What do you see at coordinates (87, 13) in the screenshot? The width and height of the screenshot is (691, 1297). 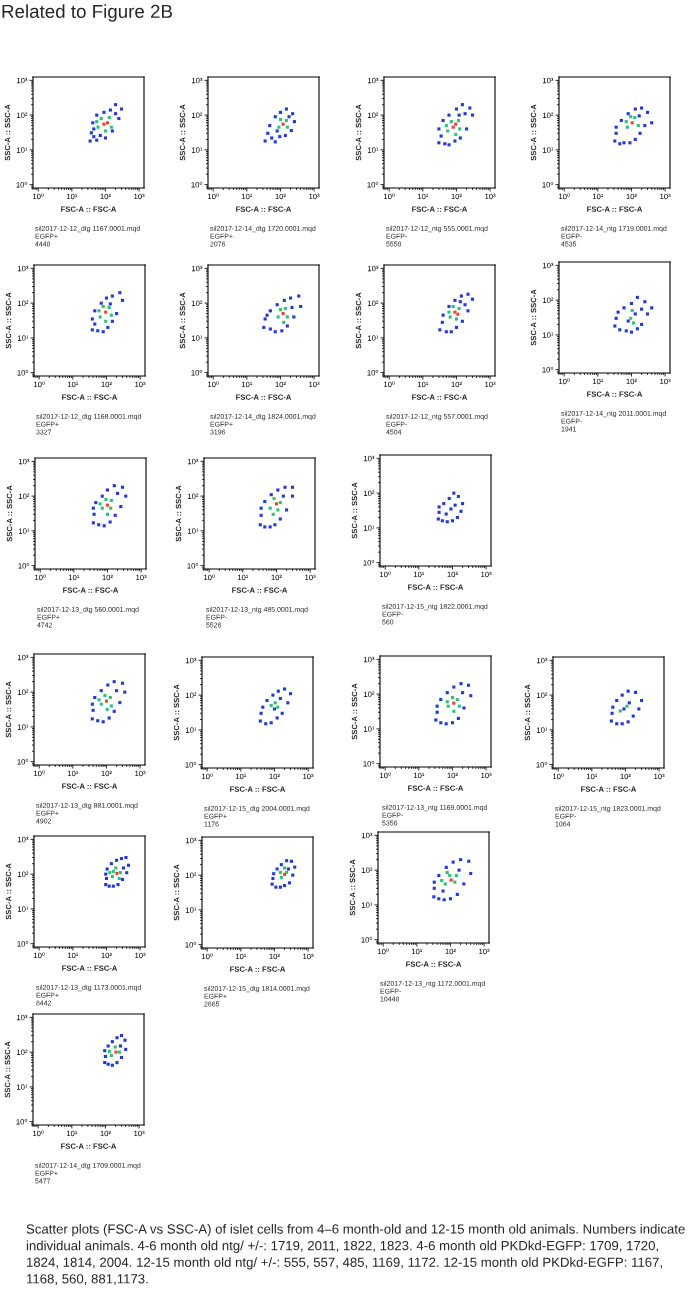 I see `text: Related to Figure 2B` at bounding box center [87, 13].